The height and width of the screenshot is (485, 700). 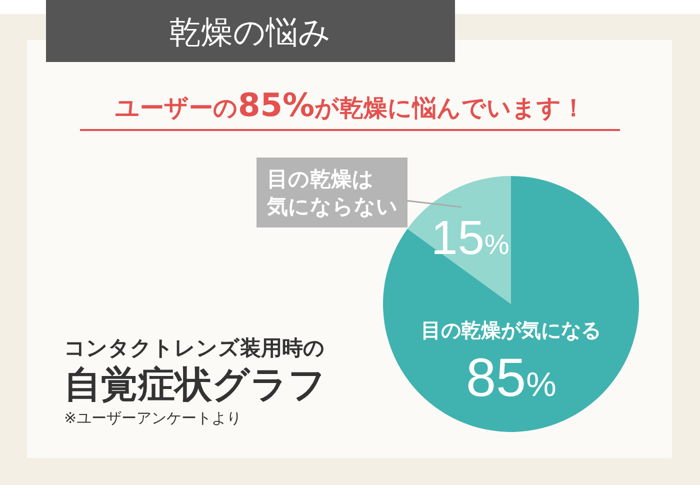 I want to click on chart-subtitle: ユーザーの85%が乾燥に悩んでいます！, so click(x=350, y=105).